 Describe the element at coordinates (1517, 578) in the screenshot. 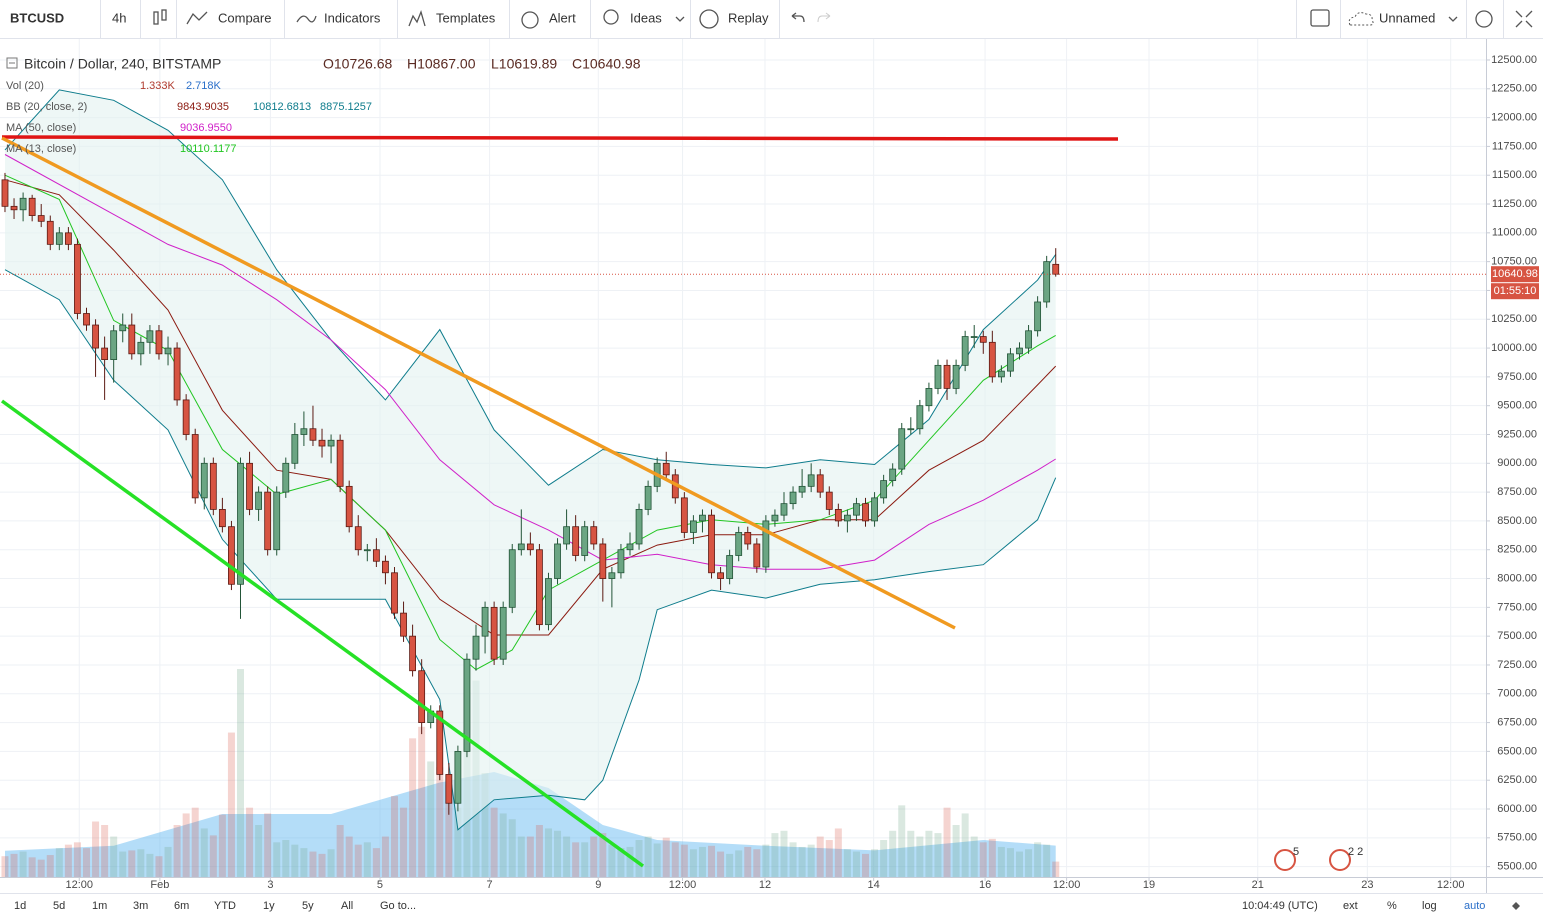

I see `y-tick-label: 8000.00` at that location.